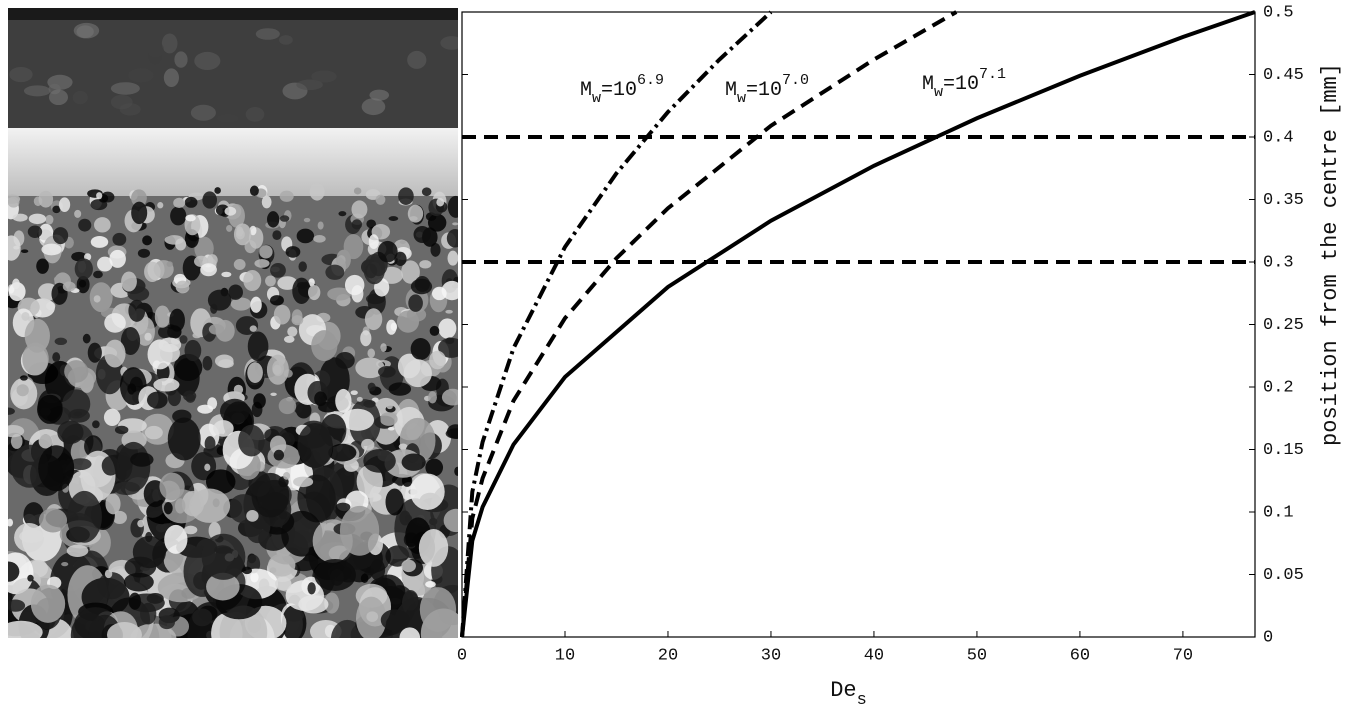  I want to click on y-tick-label: 0, so click(1268, 637).